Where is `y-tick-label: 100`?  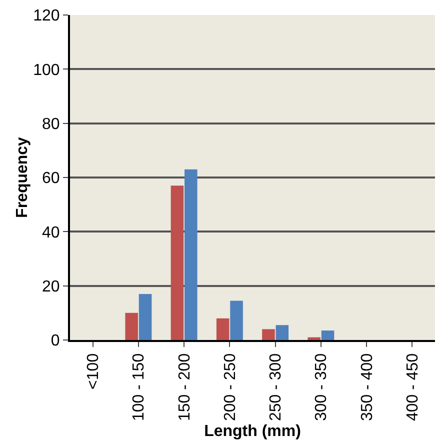 y-tick-label: 100 is located at coordinates (46, 70).